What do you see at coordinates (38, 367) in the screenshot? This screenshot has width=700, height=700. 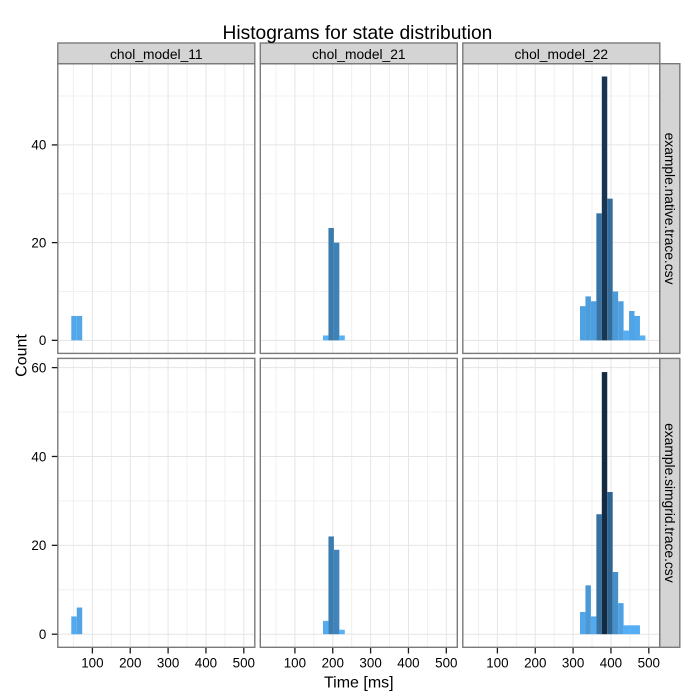 I see `svg-text: 60` at bounding box center [38, 367].